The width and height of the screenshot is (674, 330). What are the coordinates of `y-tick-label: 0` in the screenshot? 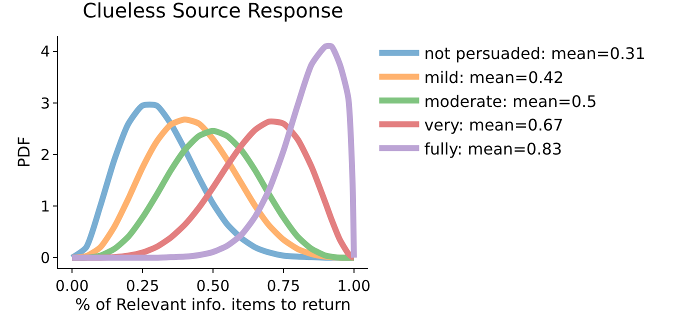 It's located at (45, 257).